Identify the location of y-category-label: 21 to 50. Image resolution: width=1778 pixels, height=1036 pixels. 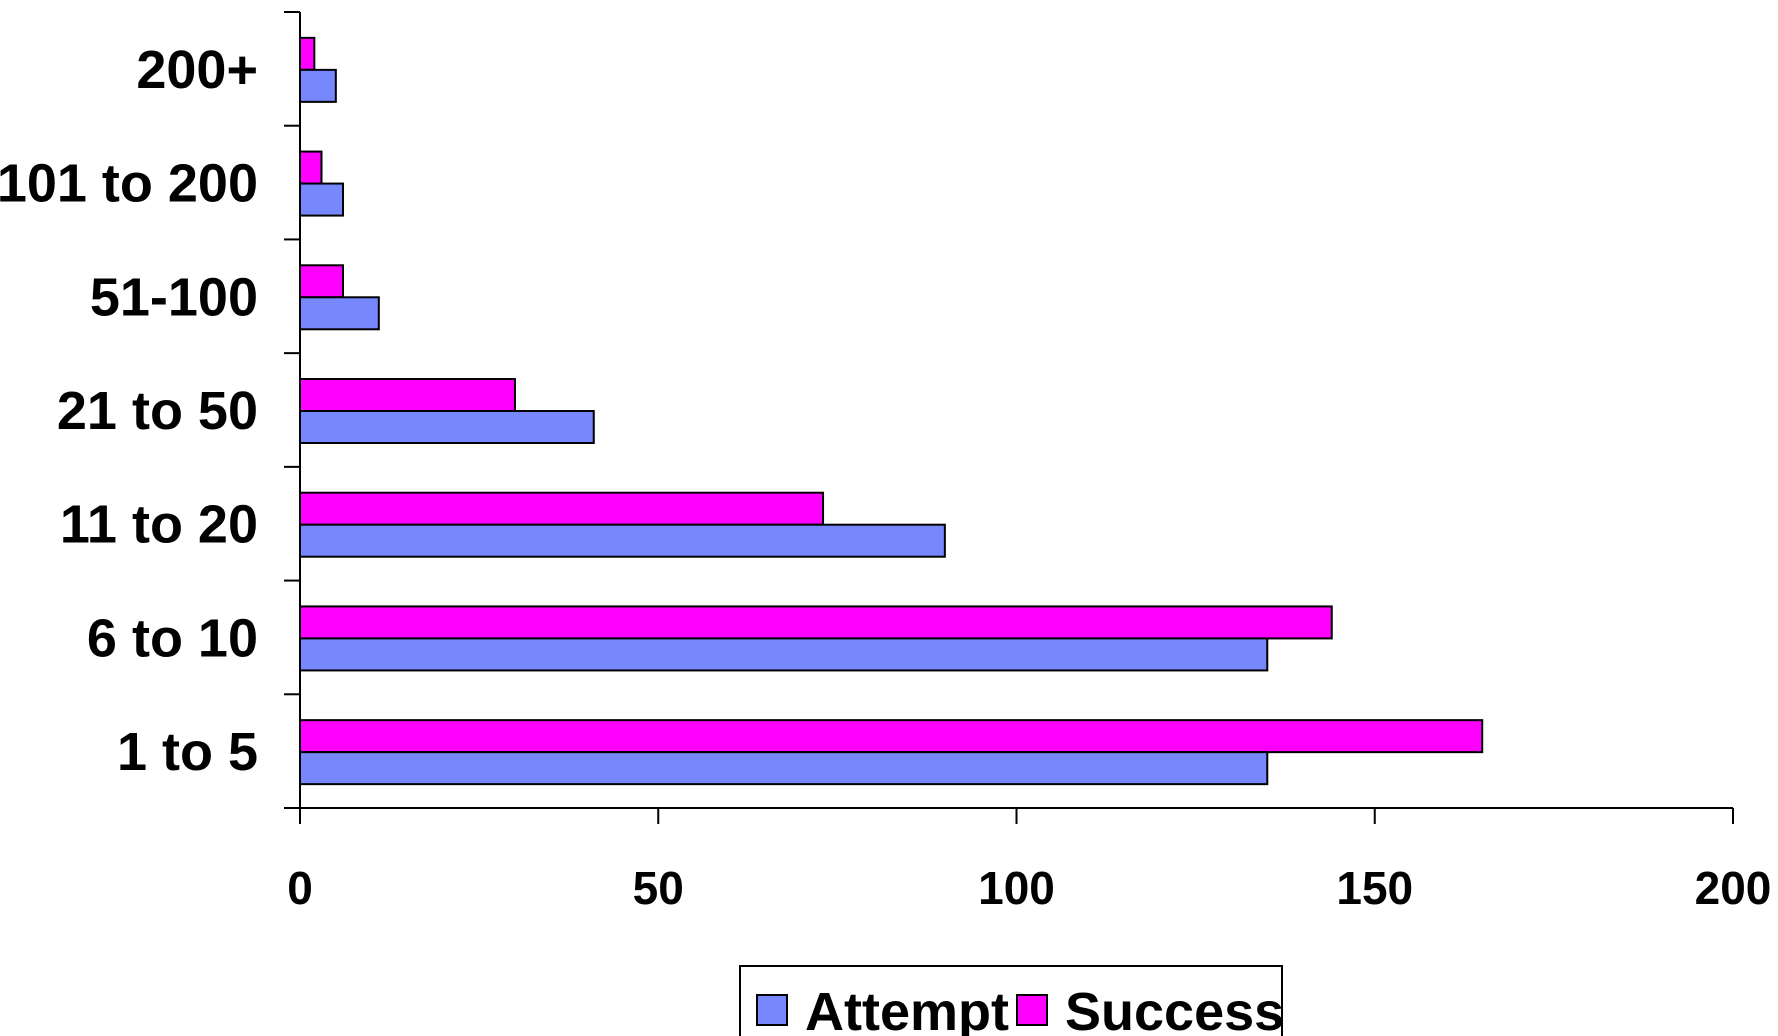
(157, 411).